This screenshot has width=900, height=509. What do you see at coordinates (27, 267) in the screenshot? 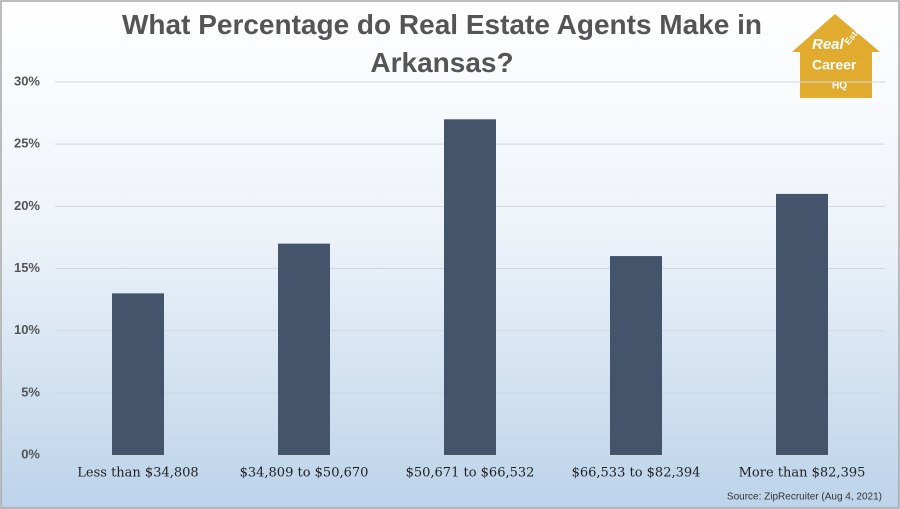
I see `y-tick-label: 15%` at bounding box center [27, 267].